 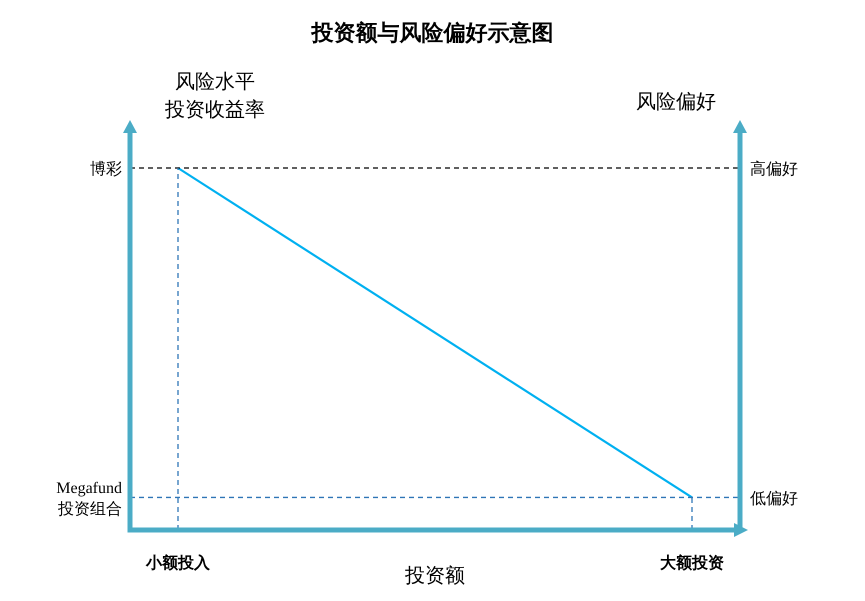 I want to click on chart-title: 投资额与风险偏好示意图, so click(x=432, y=33).